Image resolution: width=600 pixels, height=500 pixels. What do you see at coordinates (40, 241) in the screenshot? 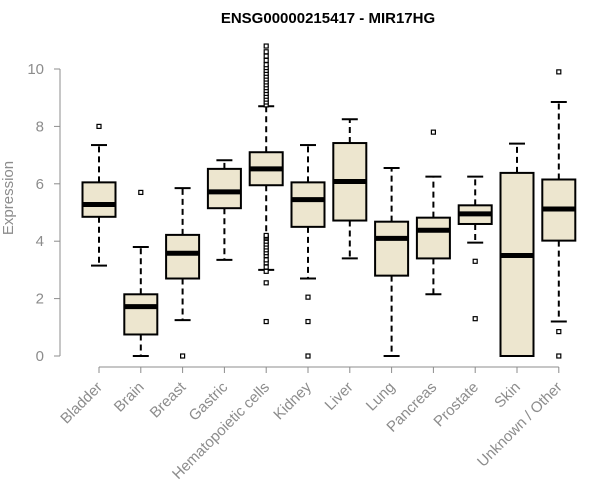
I see `y-tick-label: 4` at bounding box center [40, 241].